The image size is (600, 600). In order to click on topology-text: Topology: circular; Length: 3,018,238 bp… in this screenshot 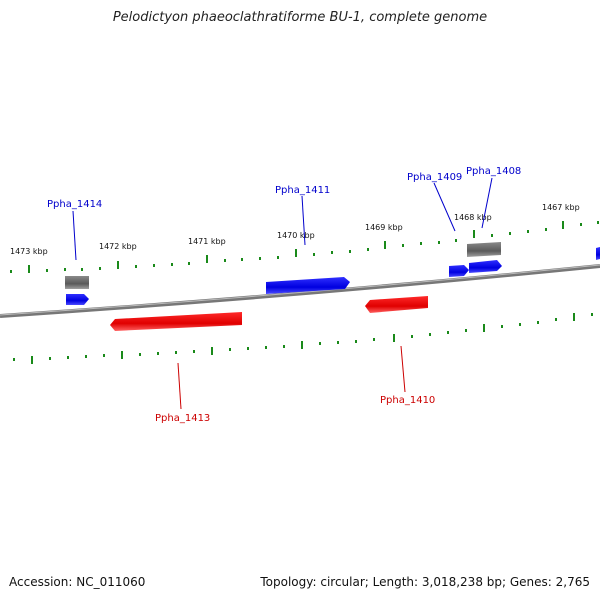, I will do `click(425, 582)`.